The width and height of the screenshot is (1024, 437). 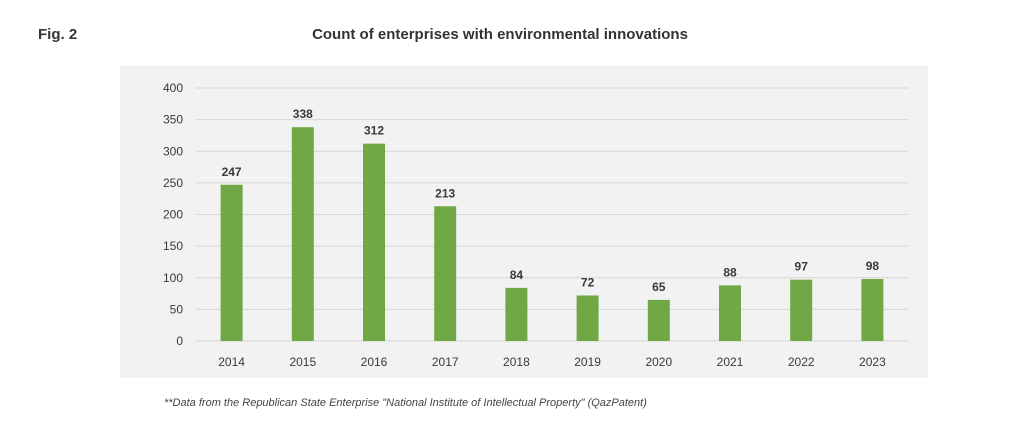 What do you see at coordinates (445, 193) in the screenshot?
I see `data-label-2017: 213` at bounding box center [445, 193].